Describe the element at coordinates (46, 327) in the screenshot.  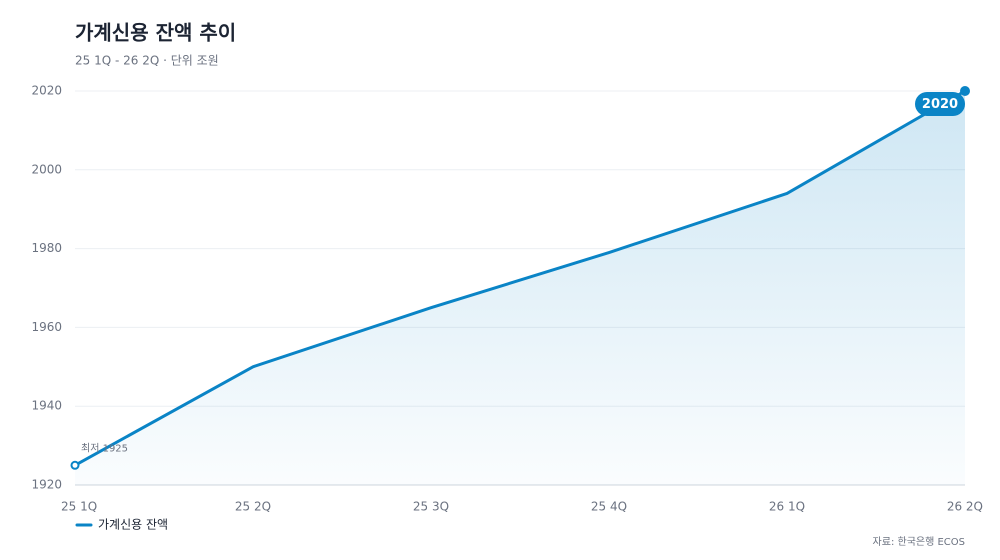
I see `y-tick-label: 1960` at that location.